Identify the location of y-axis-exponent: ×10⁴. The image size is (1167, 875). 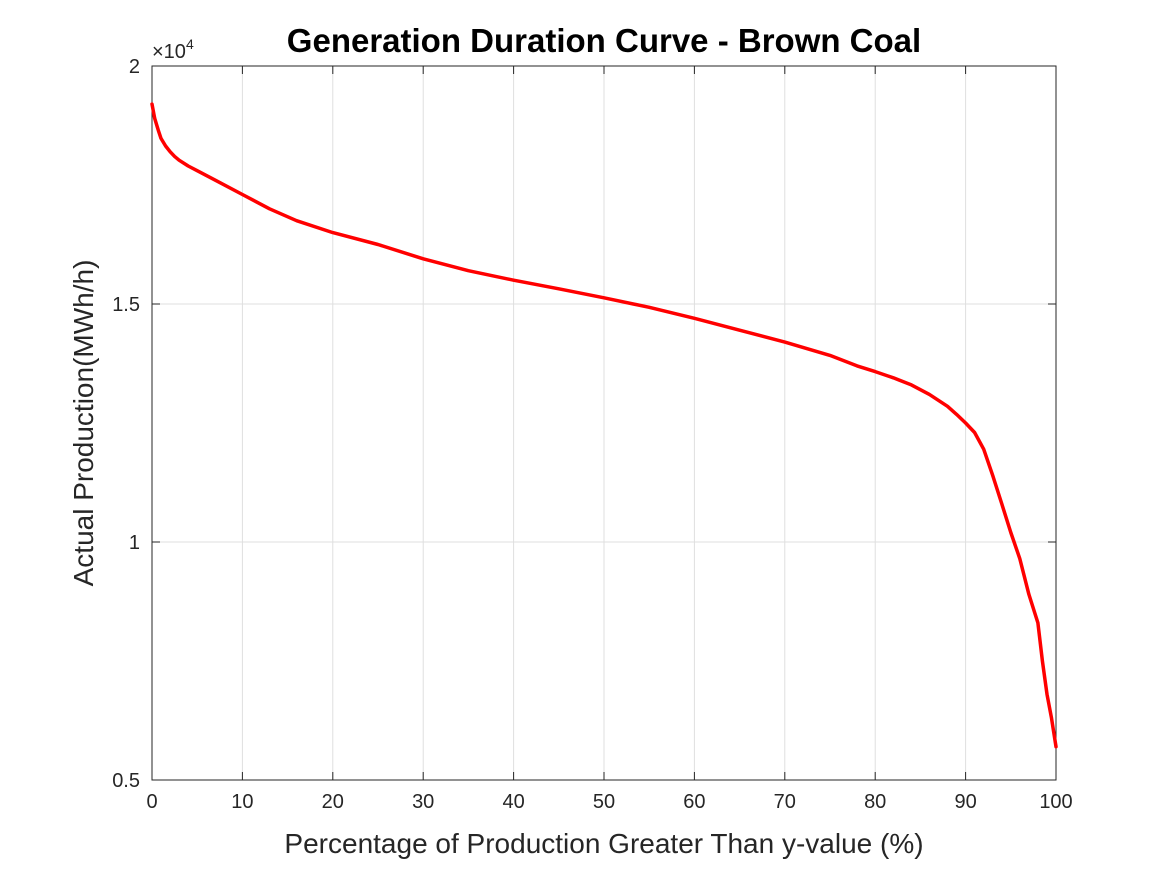
(173, 49).